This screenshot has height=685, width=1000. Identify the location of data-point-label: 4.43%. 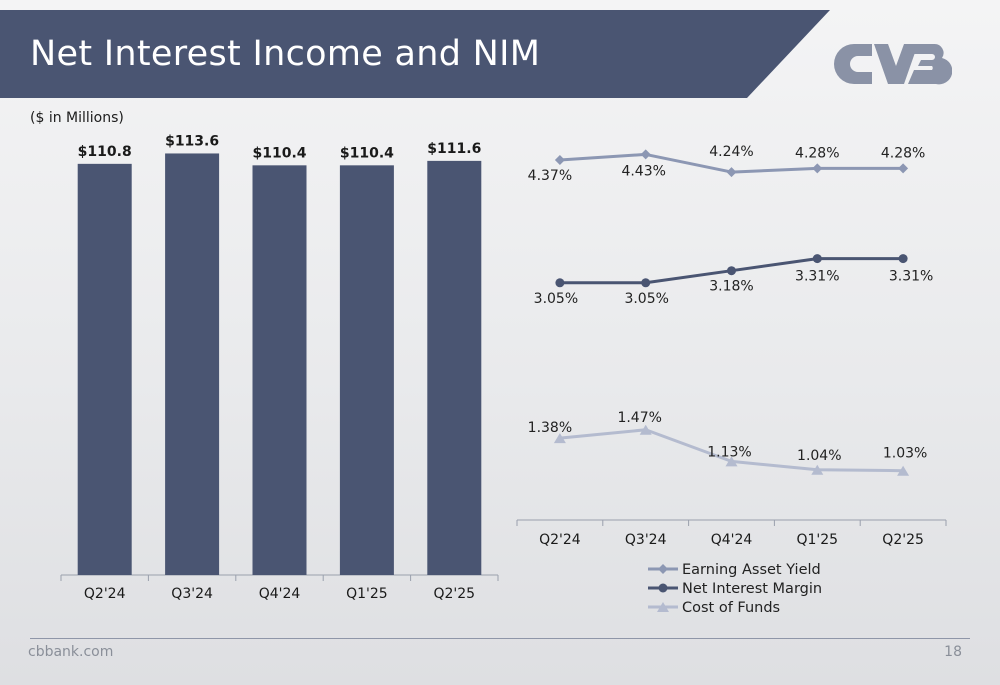
(643, 171).